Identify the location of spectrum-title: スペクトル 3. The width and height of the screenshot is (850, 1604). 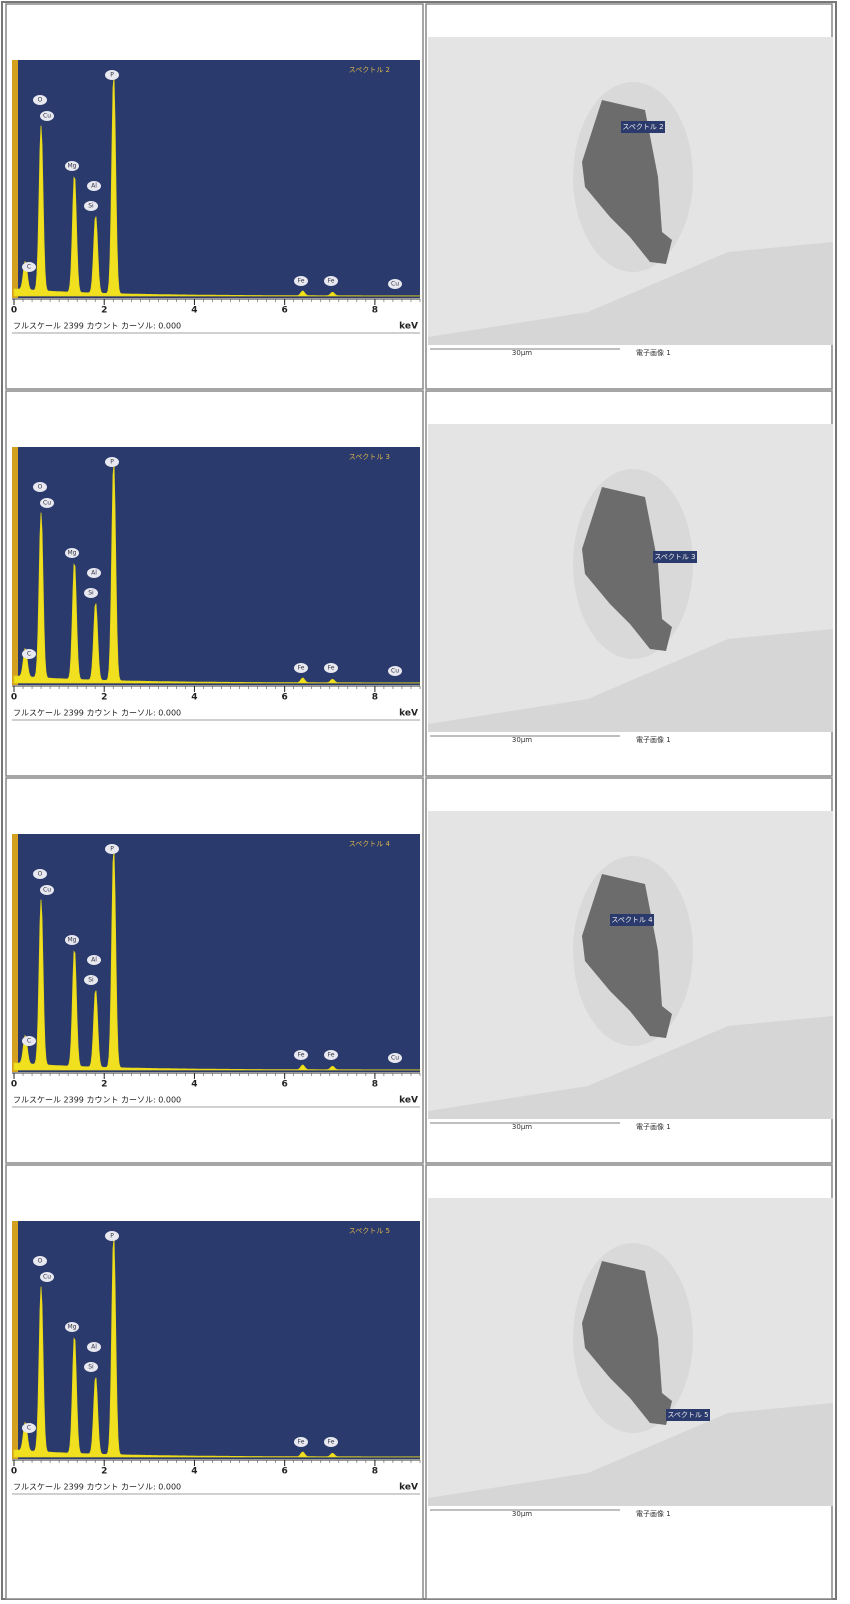
(369, 457).